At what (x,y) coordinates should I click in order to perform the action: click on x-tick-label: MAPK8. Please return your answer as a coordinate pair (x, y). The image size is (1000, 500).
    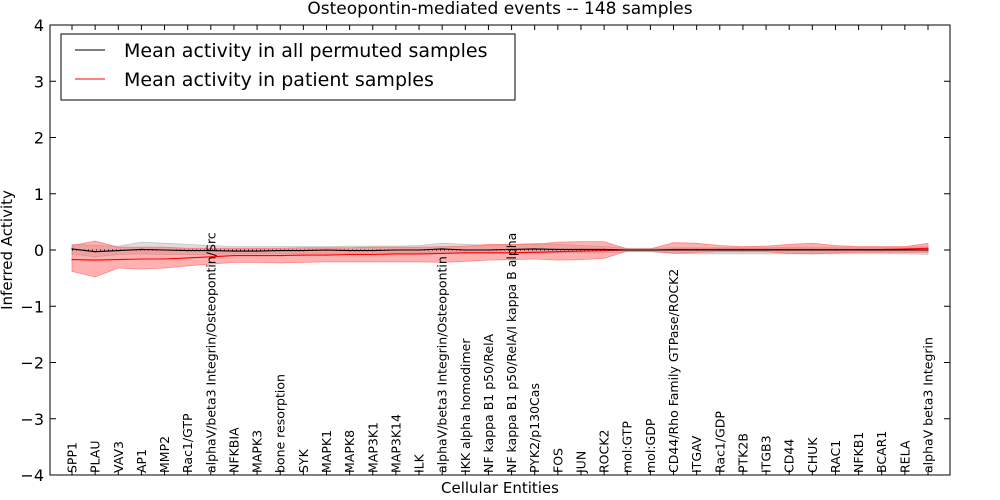
    Looking at the image, I should click on (349, 451).